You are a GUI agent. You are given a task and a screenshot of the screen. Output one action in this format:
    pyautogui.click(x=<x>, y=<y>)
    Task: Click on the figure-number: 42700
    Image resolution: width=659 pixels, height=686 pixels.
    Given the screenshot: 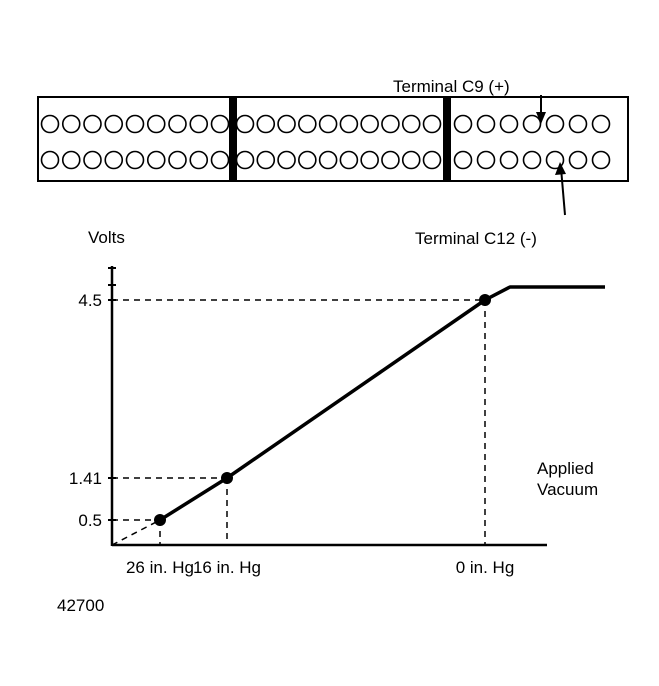 What is the action you would take?
    pyautogui.click(x=80, y=605)
    